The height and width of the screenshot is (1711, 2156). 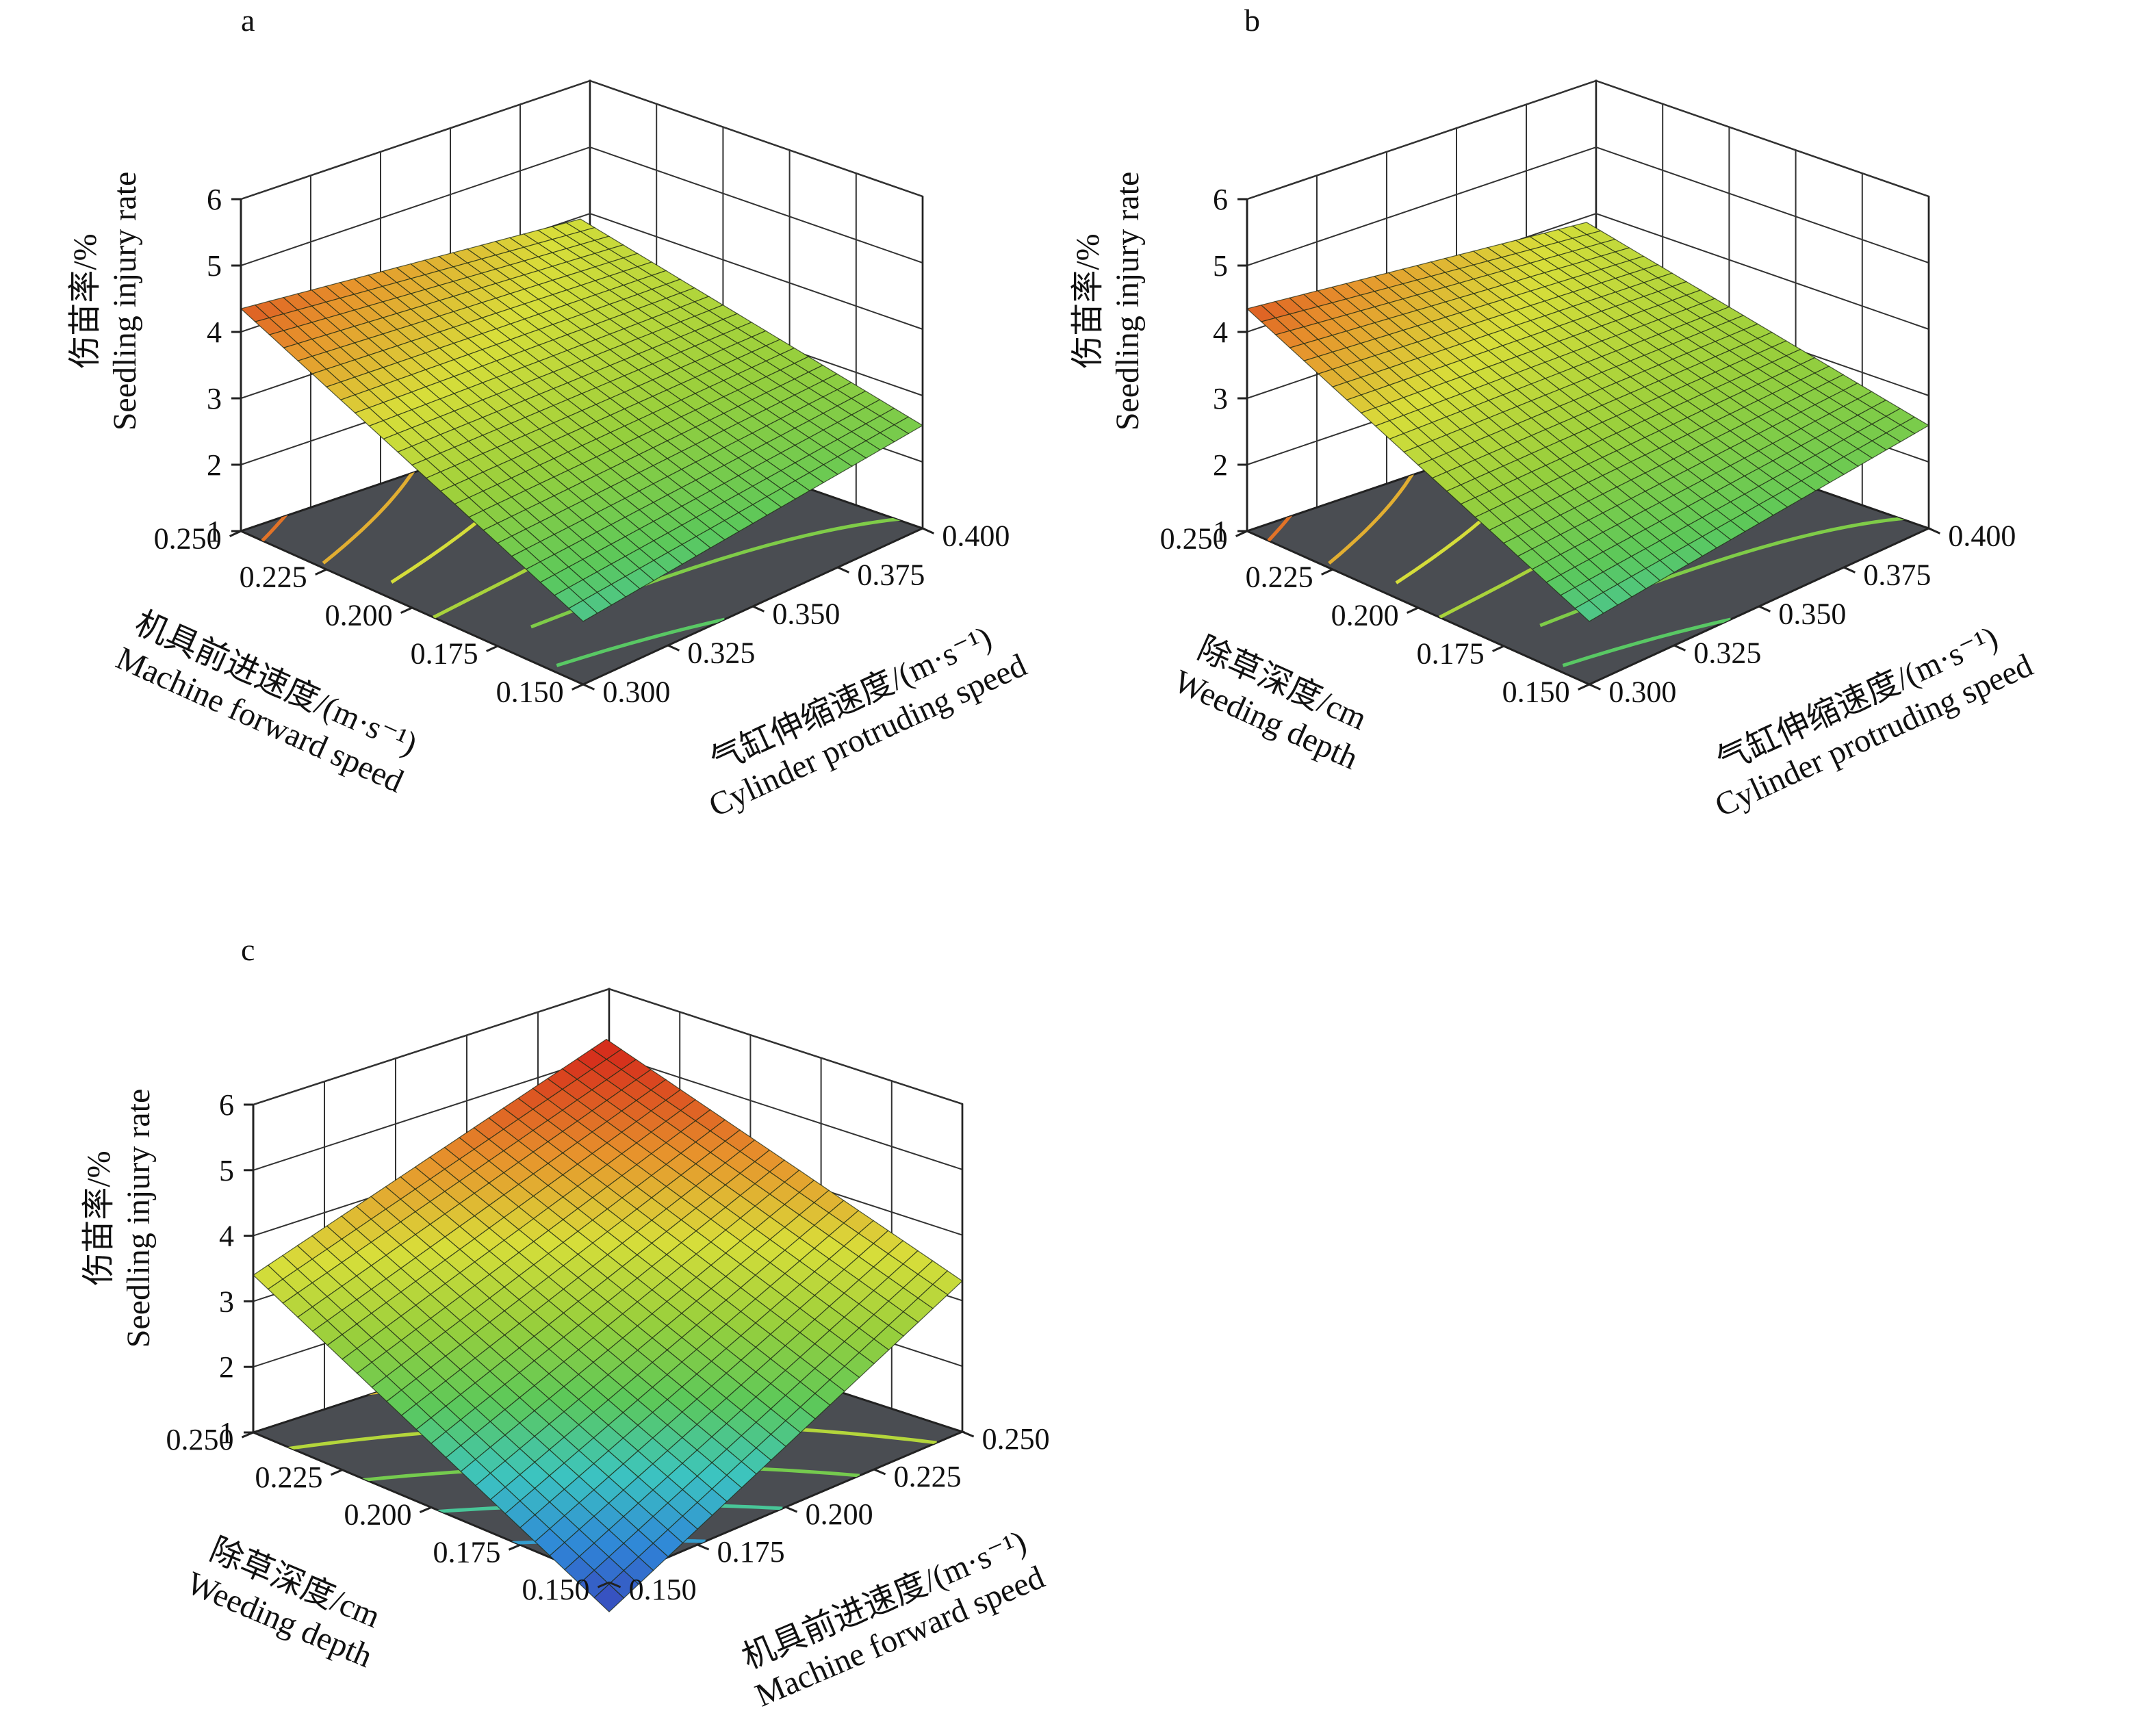 What do you see at coordinates (266, 702) in the screenshot?
I see `x-axis-title: 机具前进速度/(m·s⁻¹)Machine forward speed` at bounding box center [266, 702].